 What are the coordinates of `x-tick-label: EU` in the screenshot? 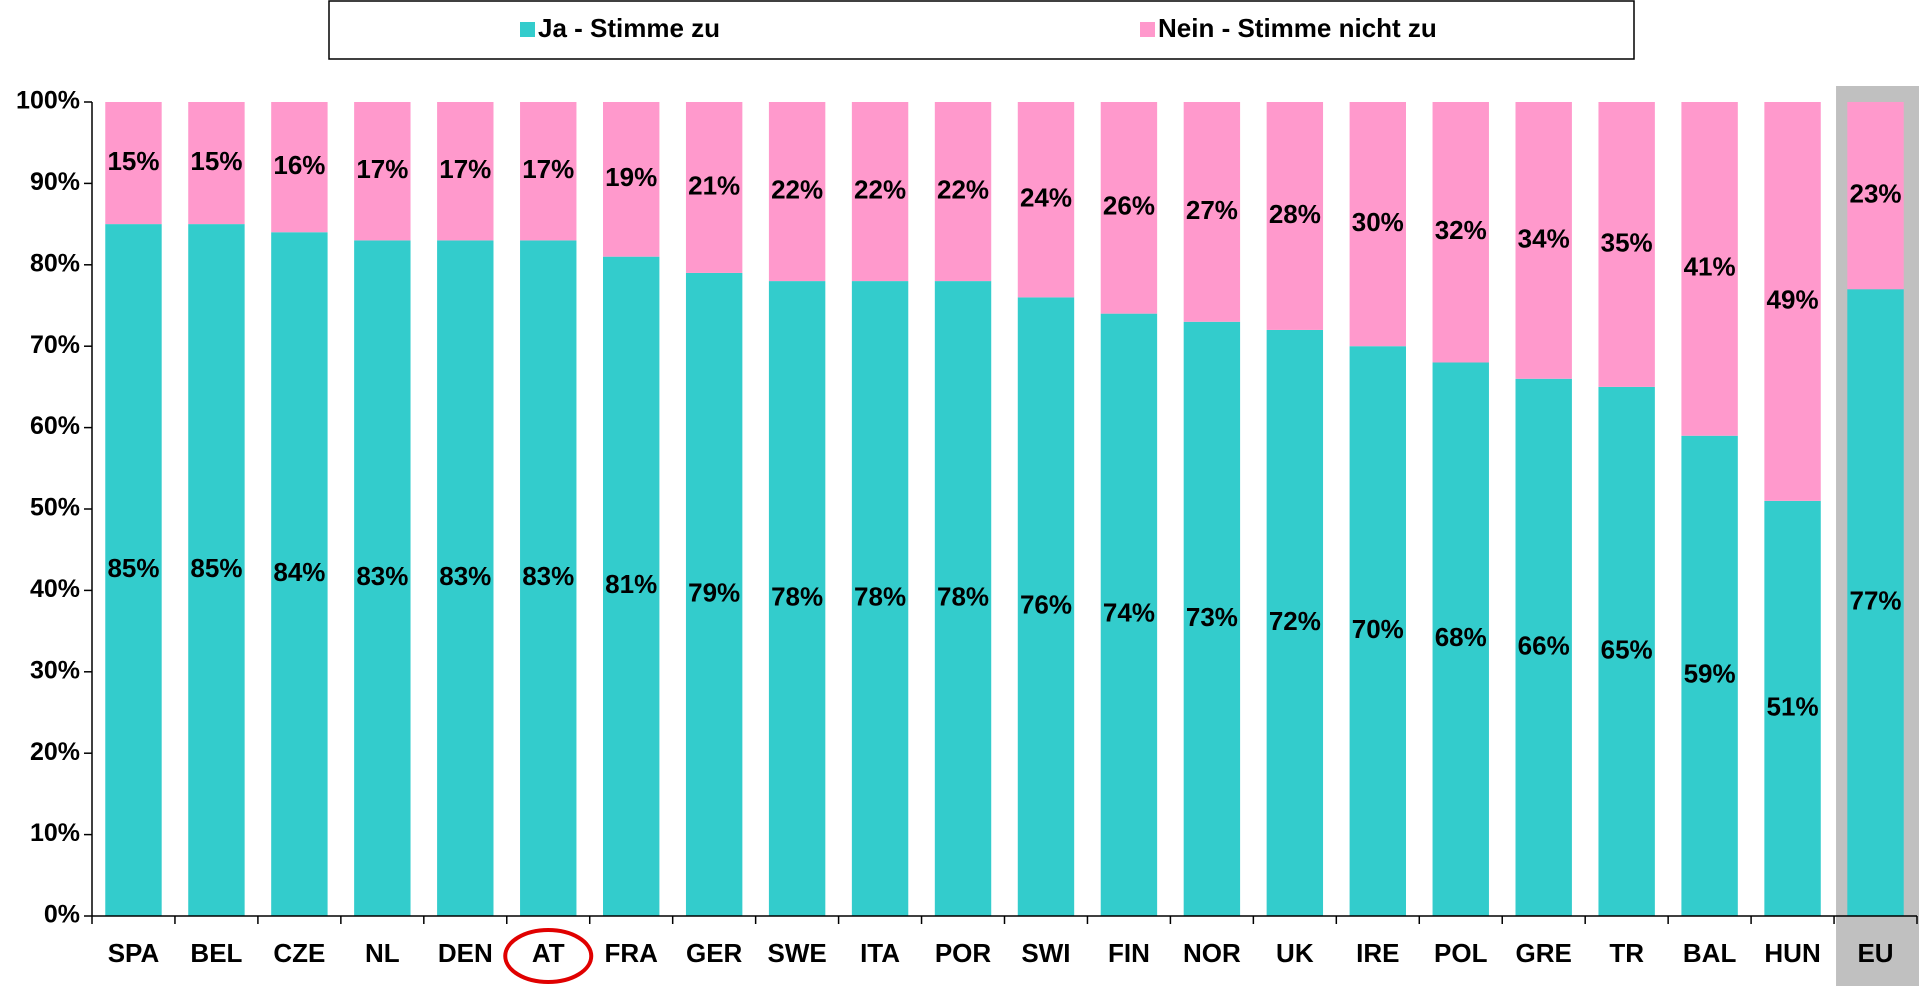 It's located at (1875, 953).